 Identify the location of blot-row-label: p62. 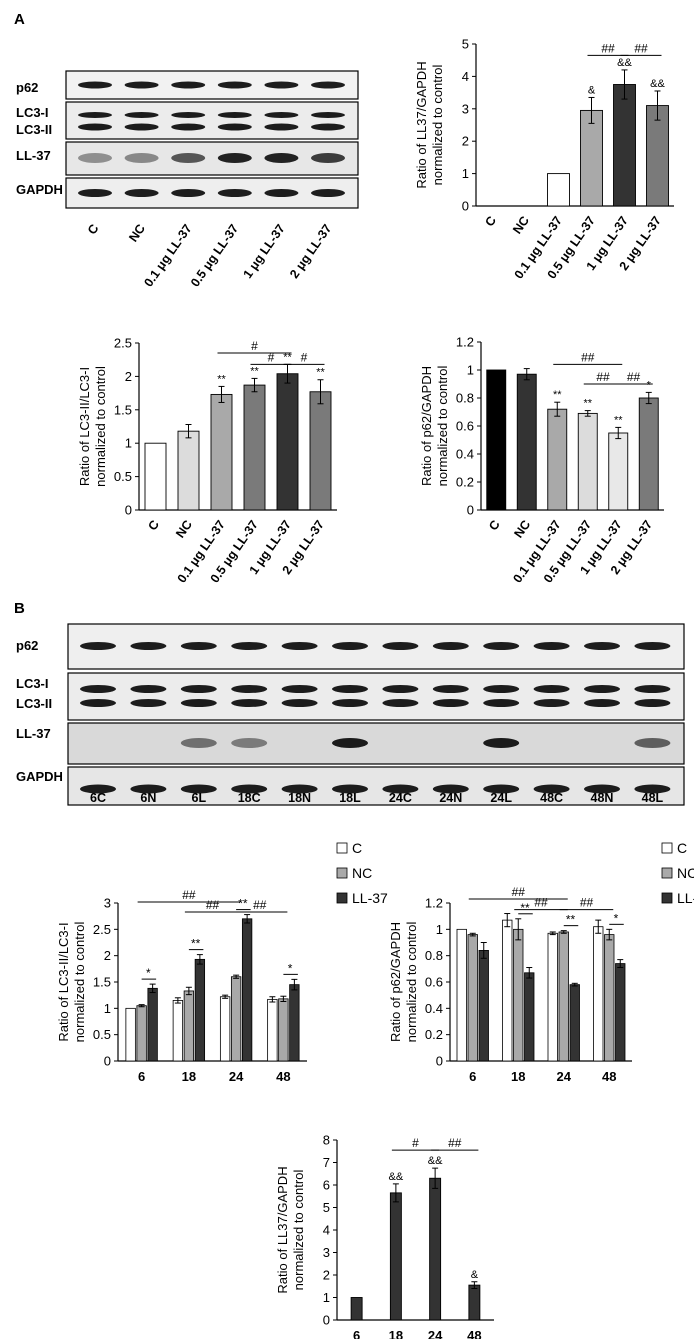
(27, 645).